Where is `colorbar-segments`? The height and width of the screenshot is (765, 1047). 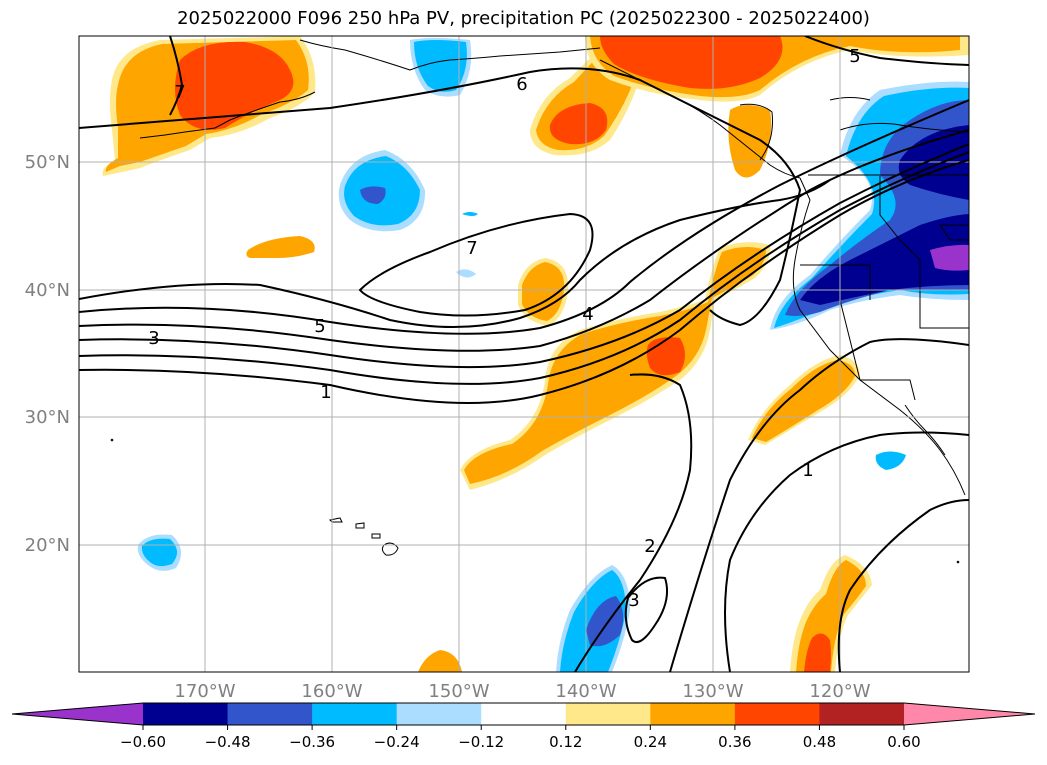
colorbar-segments is located at coordinates (524, 714).